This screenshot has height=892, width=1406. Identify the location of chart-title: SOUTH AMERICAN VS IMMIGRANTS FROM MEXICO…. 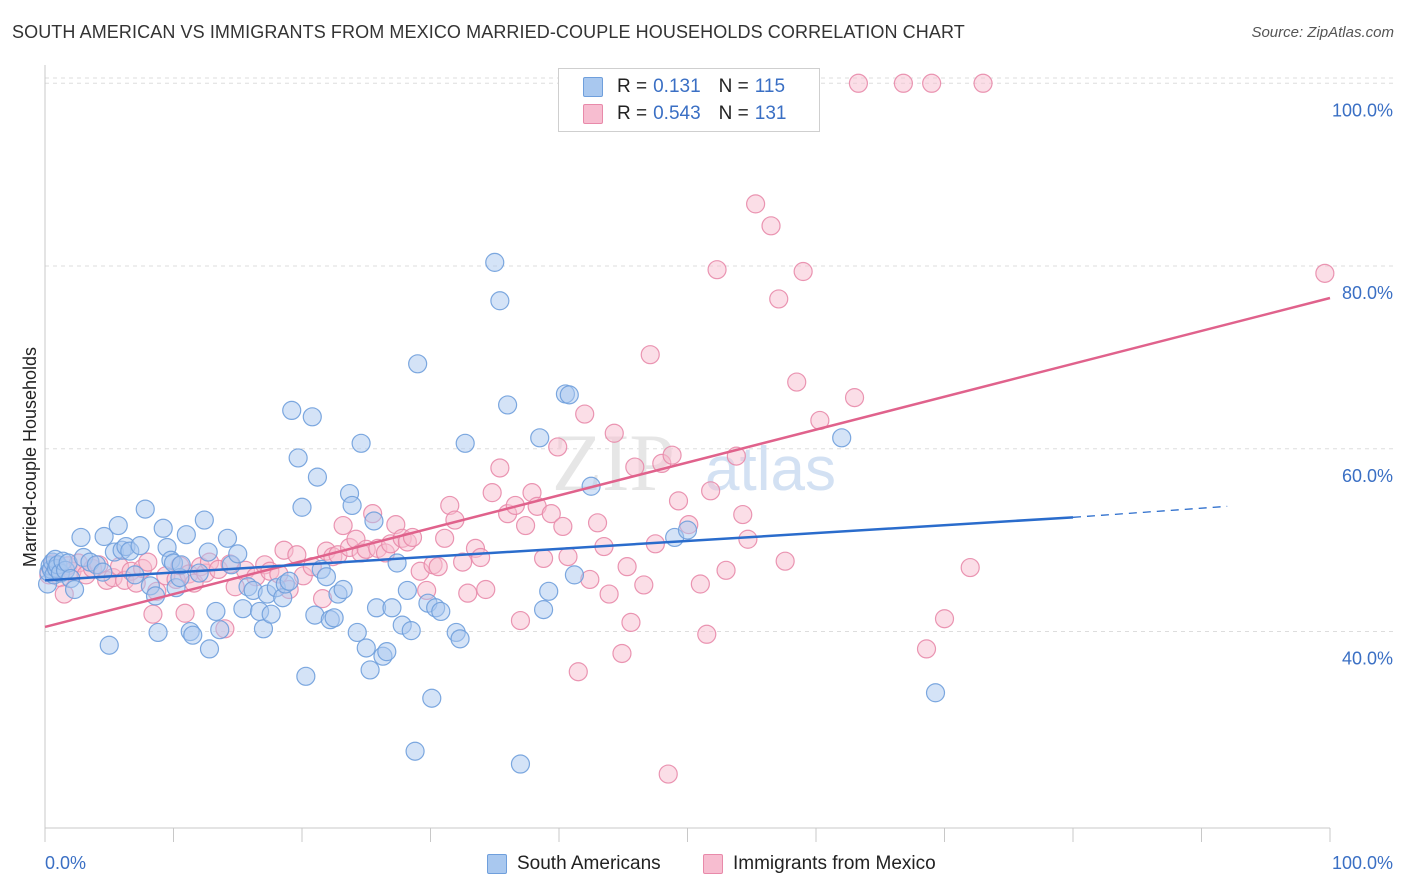
(488, 32).